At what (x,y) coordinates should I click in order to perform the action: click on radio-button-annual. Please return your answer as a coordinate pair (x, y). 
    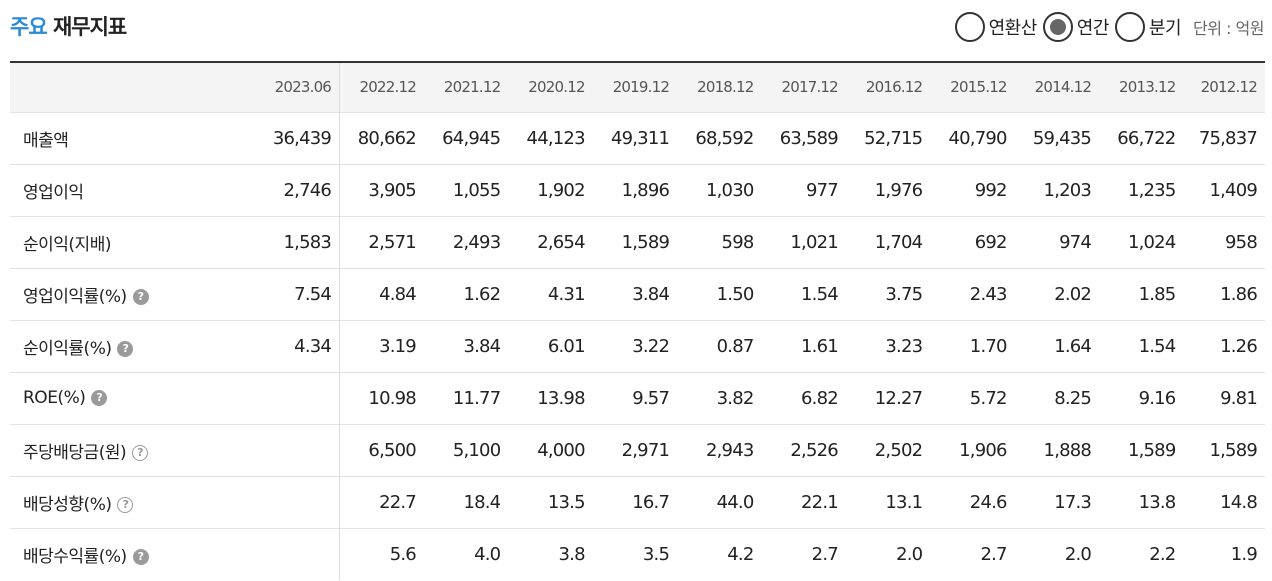
    Looking at the image, I should click on (1057, 27).